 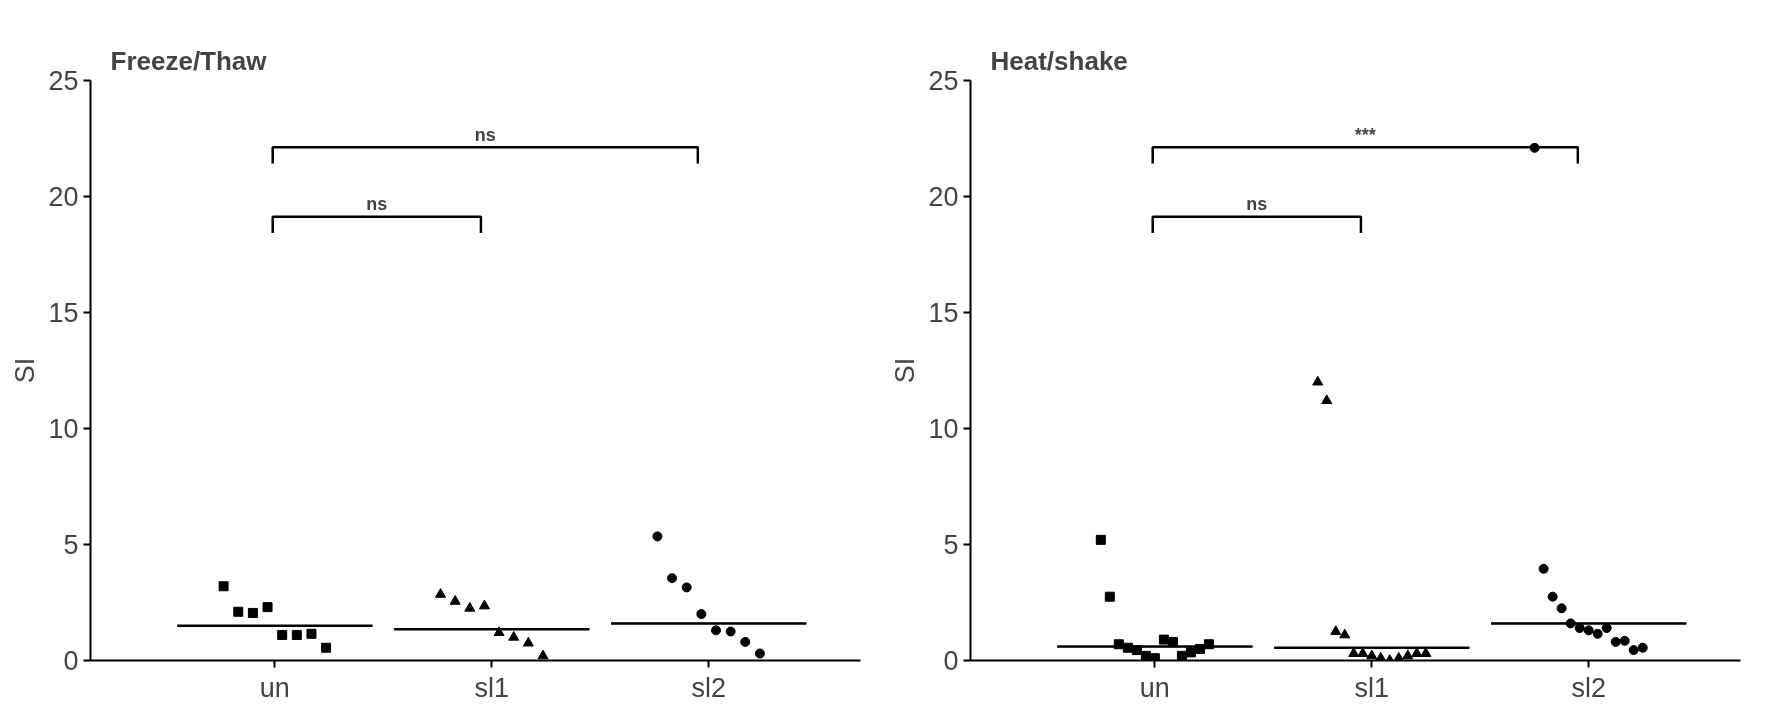 I want to click on annotation: ***, so click(x=1365, y=134).